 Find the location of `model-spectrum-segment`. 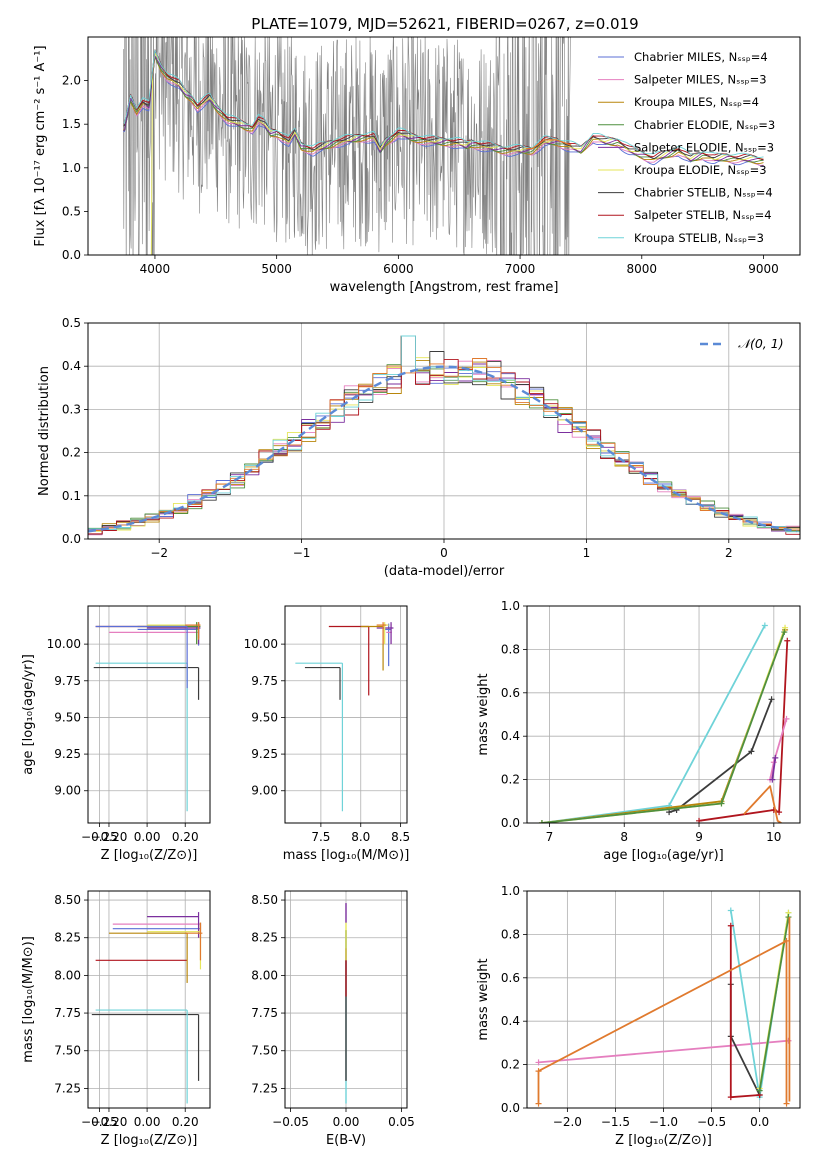

model-spectrum-segment is located at coordinates (549, 144).